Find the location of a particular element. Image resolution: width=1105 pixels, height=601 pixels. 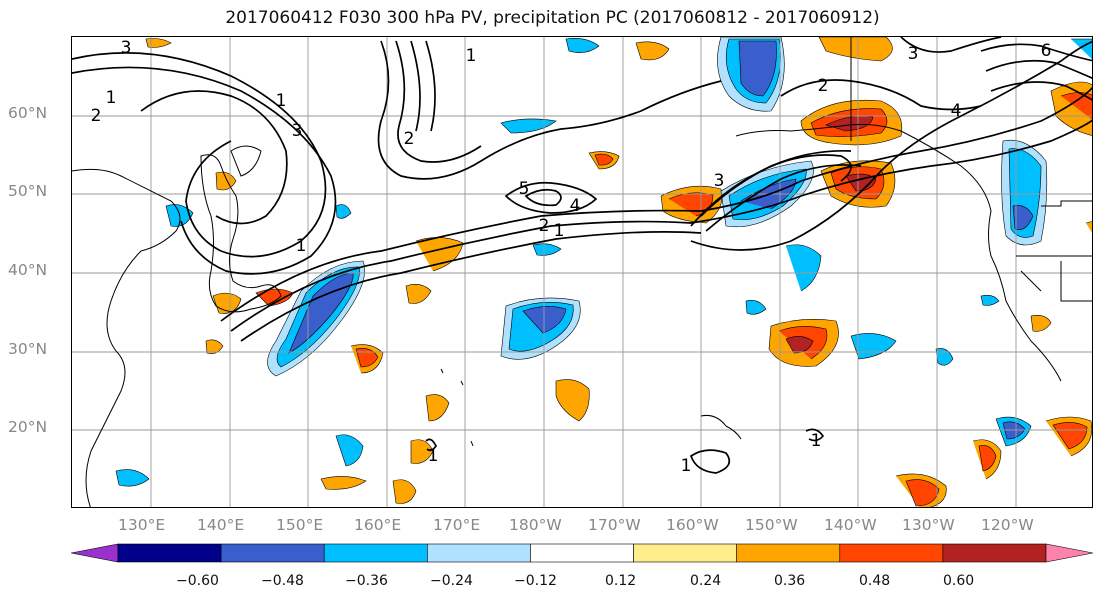

lon-label-150w: 150°W is located at coordinates (771, 525).